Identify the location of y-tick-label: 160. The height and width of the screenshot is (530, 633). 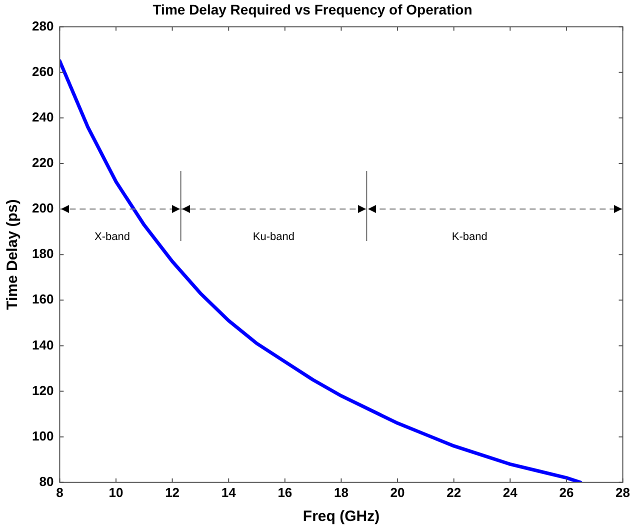
(43, 299).